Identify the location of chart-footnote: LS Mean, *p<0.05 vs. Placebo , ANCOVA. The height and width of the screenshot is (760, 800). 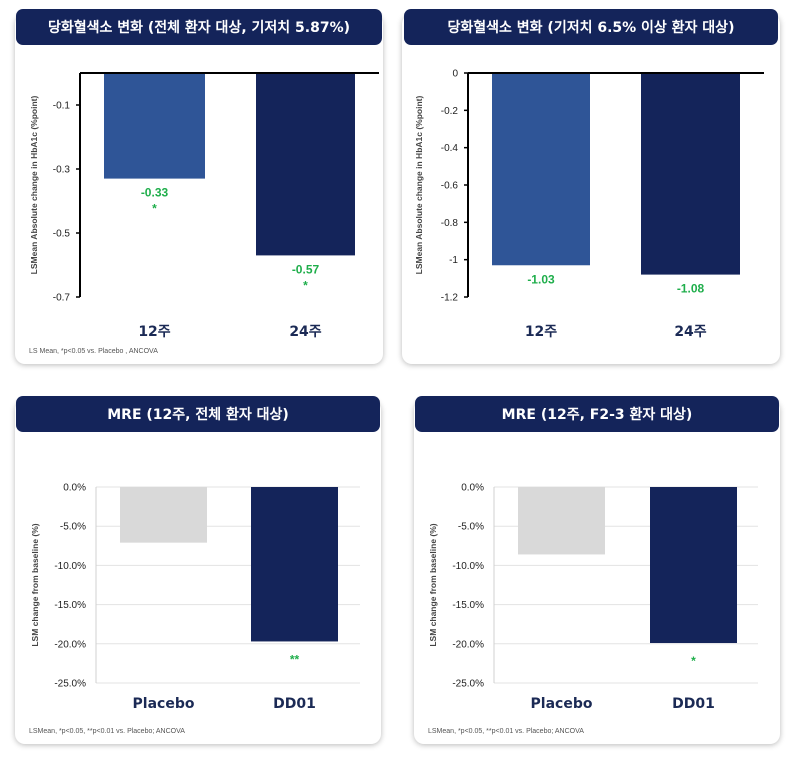
(93, 351).